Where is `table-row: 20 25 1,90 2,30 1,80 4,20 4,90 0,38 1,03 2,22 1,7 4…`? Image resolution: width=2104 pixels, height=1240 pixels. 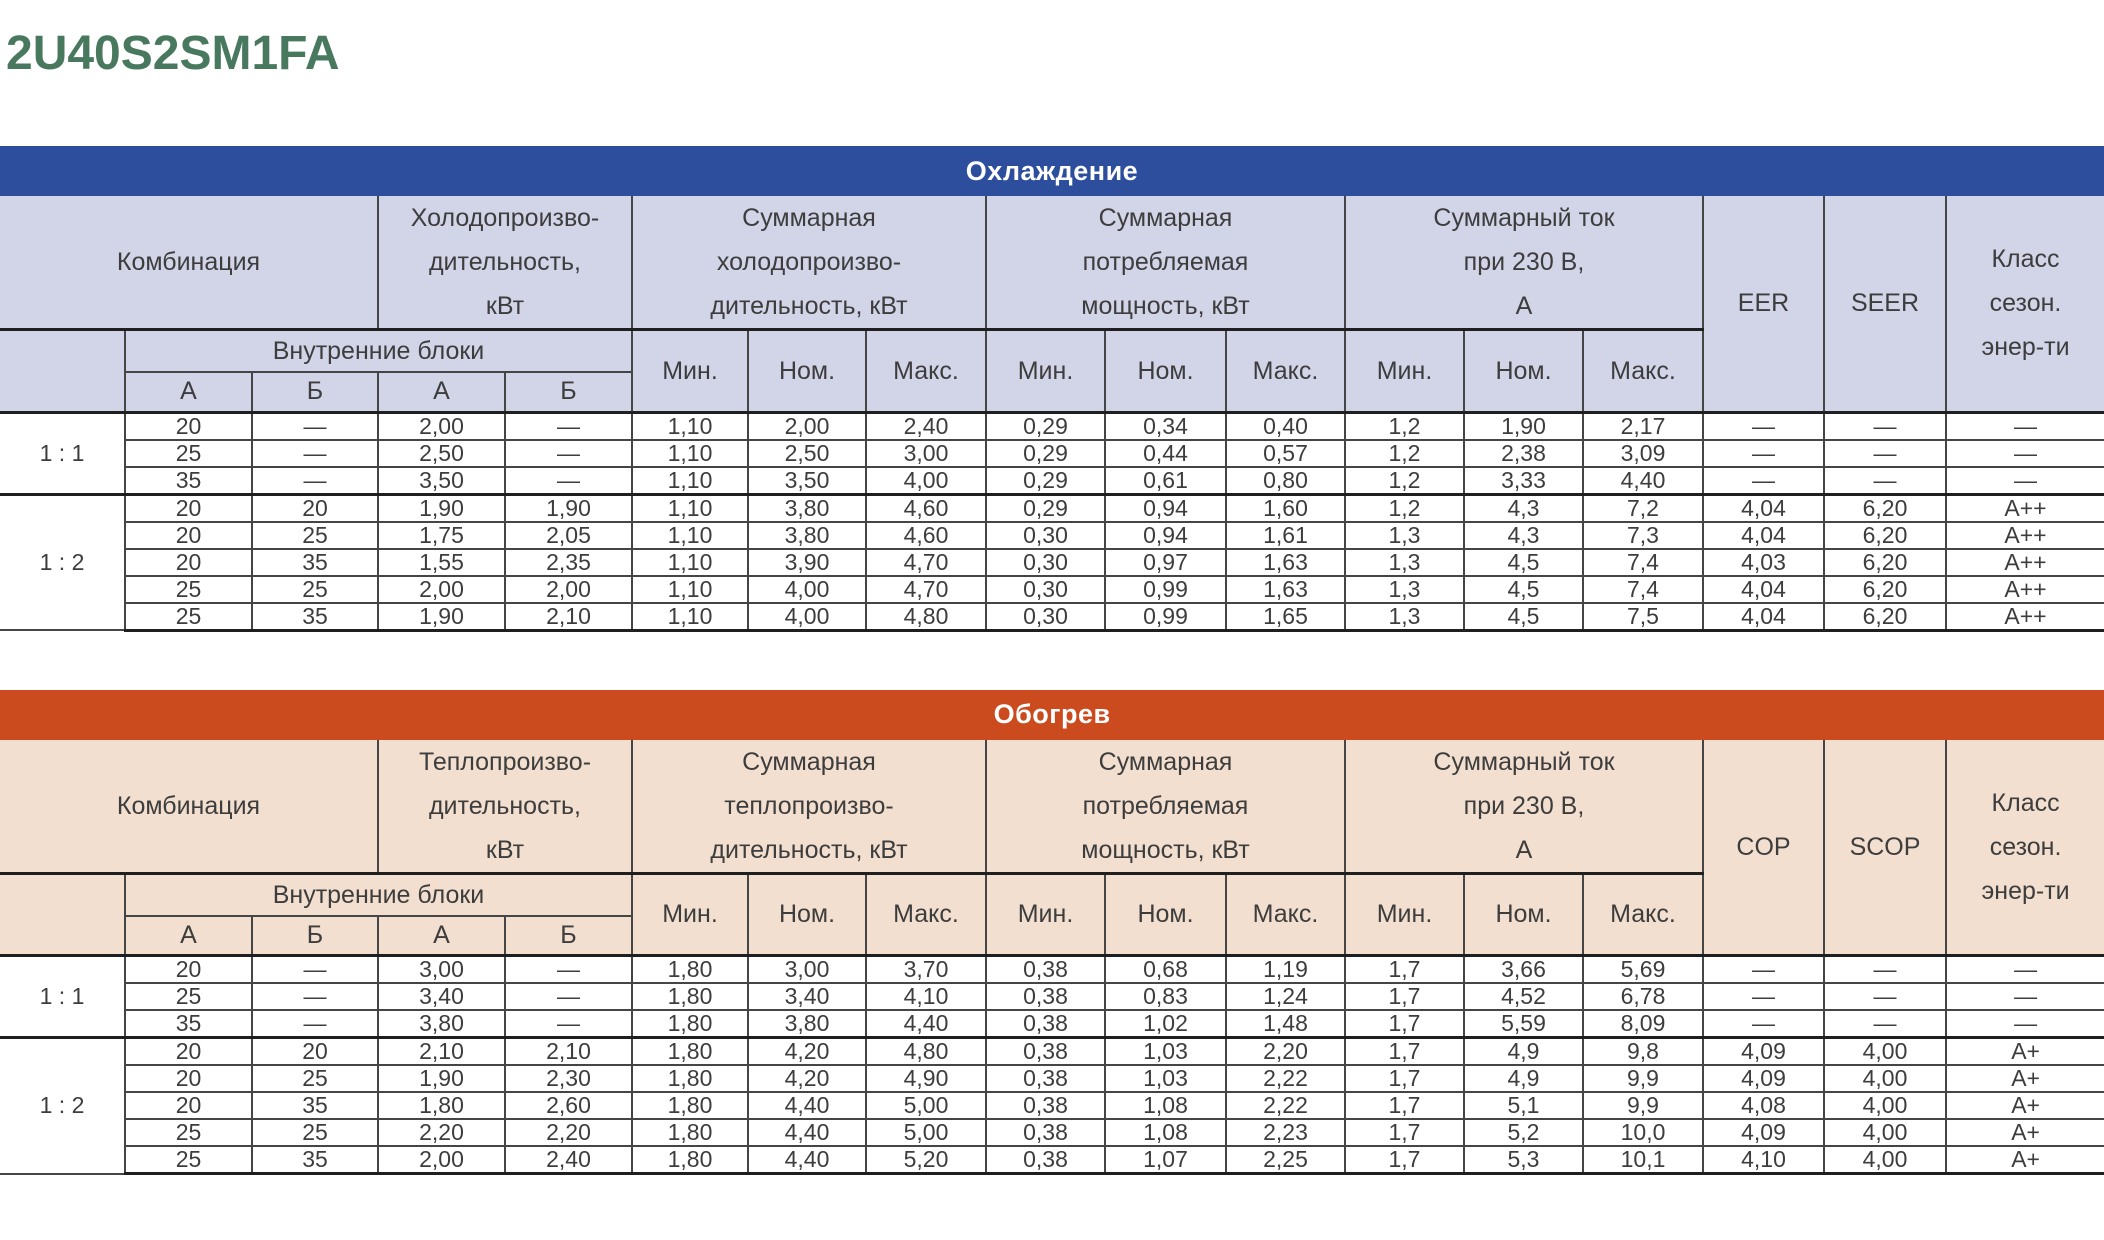 table-row: 20 25 1,90 2,30 1,80 4,20 4,90 0,38 1,03 2,22 1,7 4… is located at coordinates (1052, 1078).